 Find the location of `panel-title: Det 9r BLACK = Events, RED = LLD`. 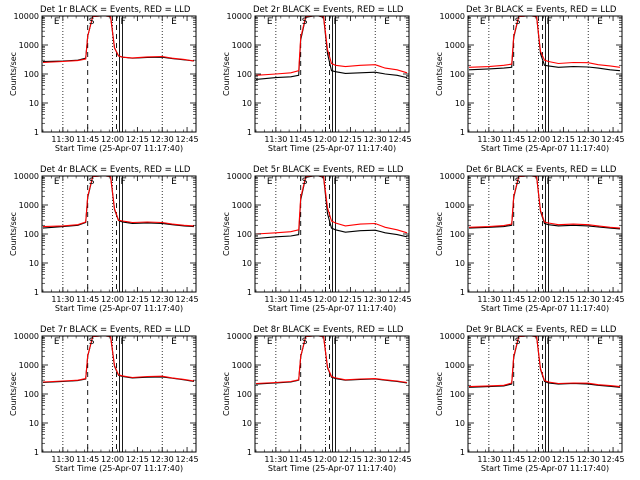

panel-title: Det 9r BLACK = Events, RED = LLD is located at coordinates (541, 330).